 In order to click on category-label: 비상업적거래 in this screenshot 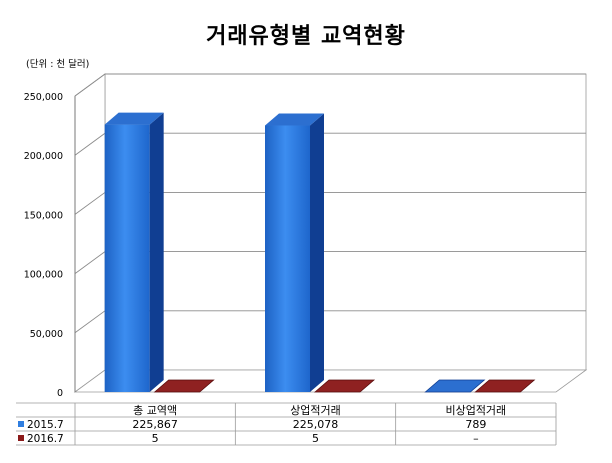, I will do `click(475, 410)`.